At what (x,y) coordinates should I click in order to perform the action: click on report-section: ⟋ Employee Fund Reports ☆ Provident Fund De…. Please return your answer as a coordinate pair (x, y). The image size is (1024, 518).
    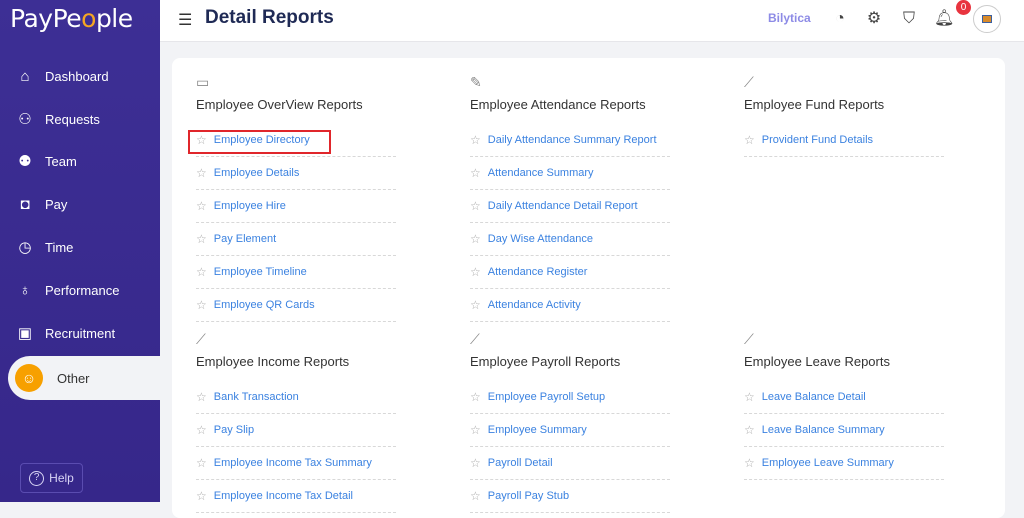
    Looking at the image, I should click on (854, 115).